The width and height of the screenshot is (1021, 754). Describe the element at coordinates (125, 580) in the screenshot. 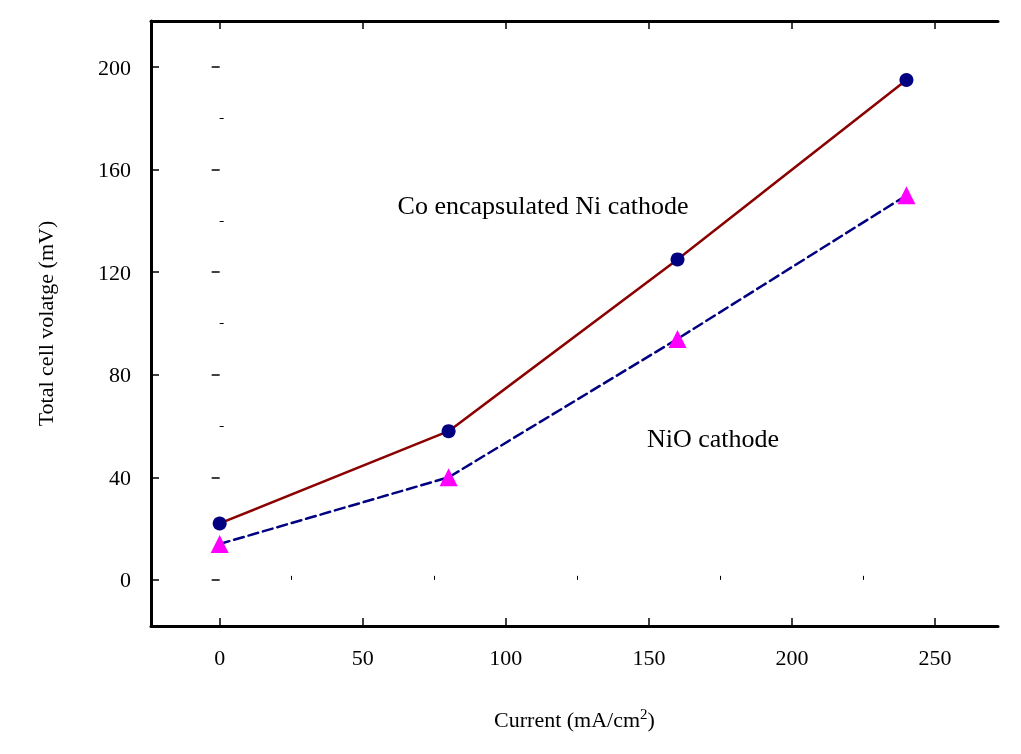

I see `y-tick-label: 0` at that location.